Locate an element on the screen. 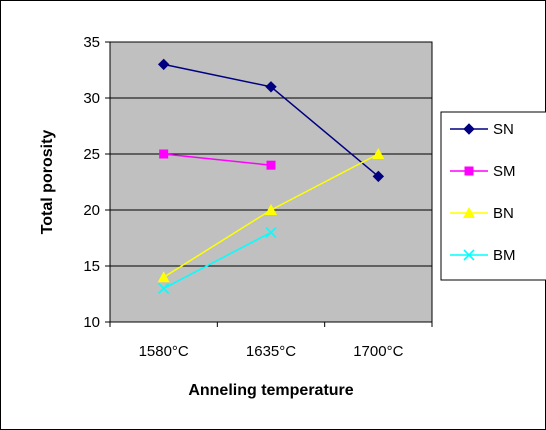  legend: SN SM BN BM is located at coordinates (493, 196).